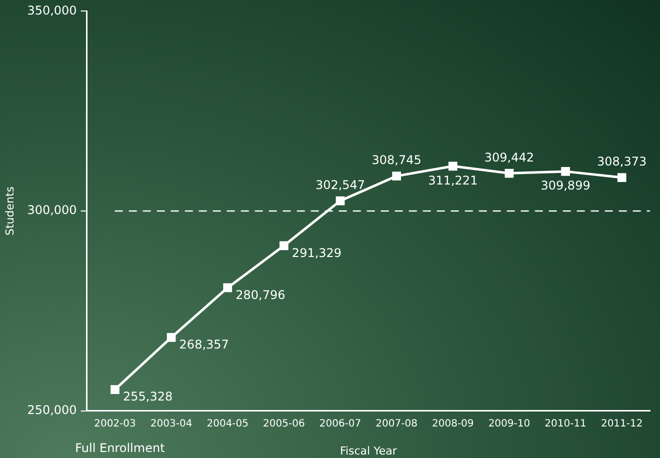 The height and width of the screenshot is (458, 660). I want to click on data-label: 311,221, so click(453, 180).